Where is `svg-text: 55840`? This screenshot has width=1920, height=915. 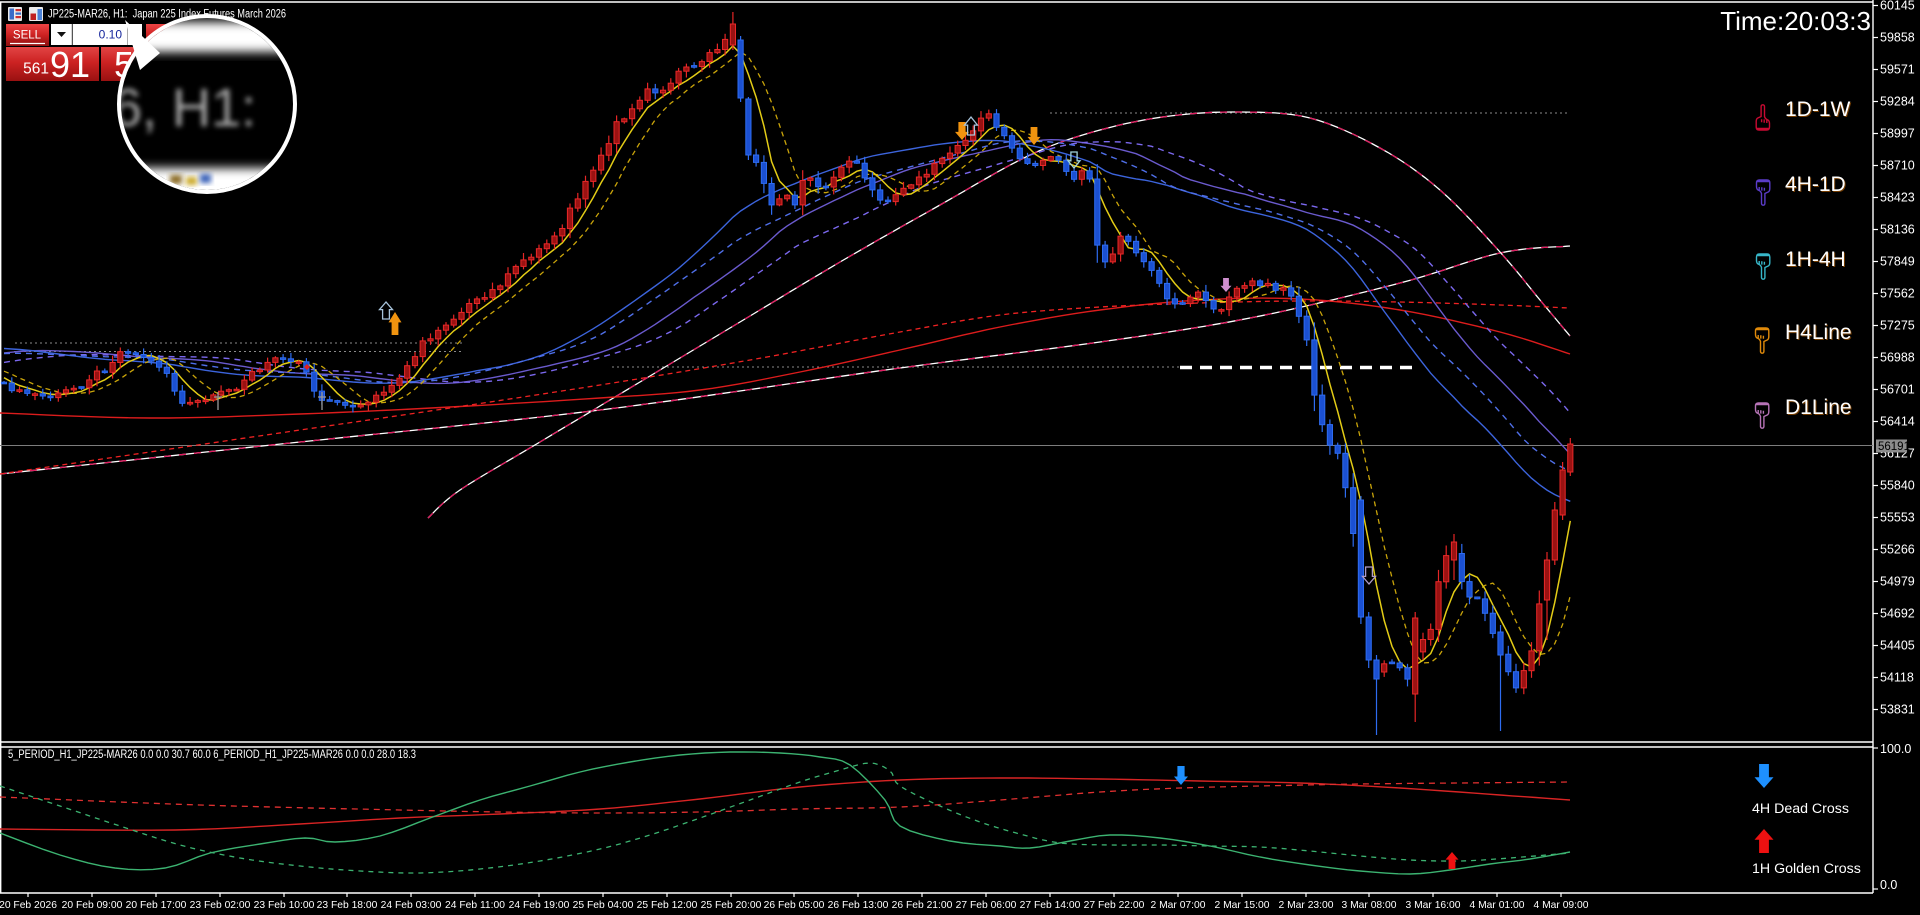
svg-text: 55840 is located at coordinates (1897, 486).